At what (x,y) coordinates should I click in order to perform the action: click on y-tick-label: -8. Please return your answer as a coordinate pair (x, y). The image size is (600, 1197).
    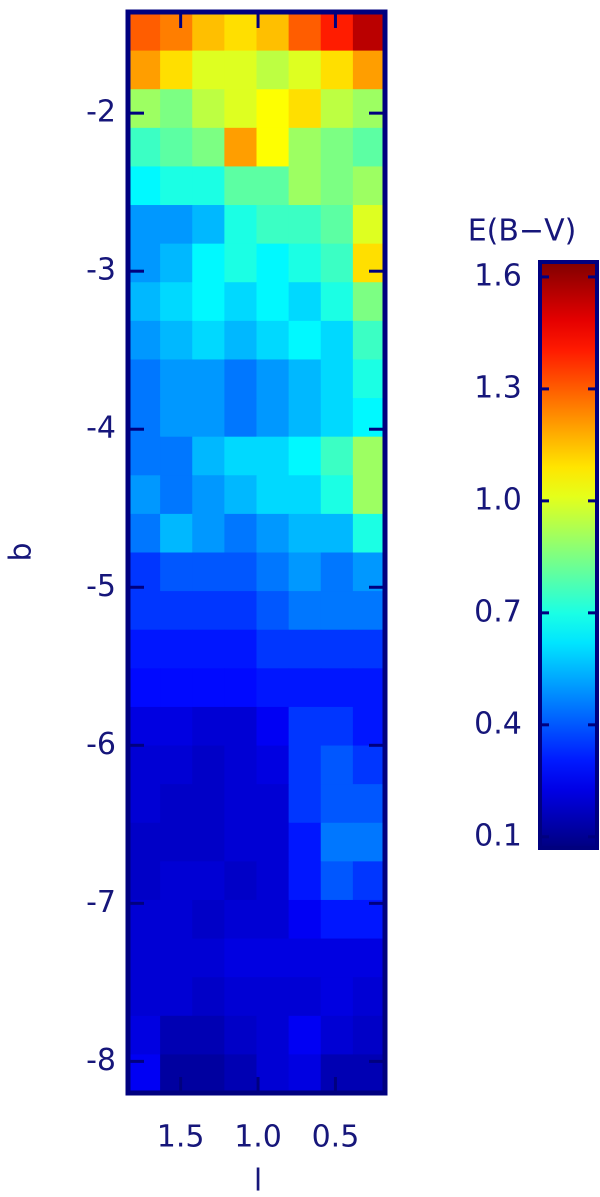
    Looking at the image, I should click on (101, 1060).